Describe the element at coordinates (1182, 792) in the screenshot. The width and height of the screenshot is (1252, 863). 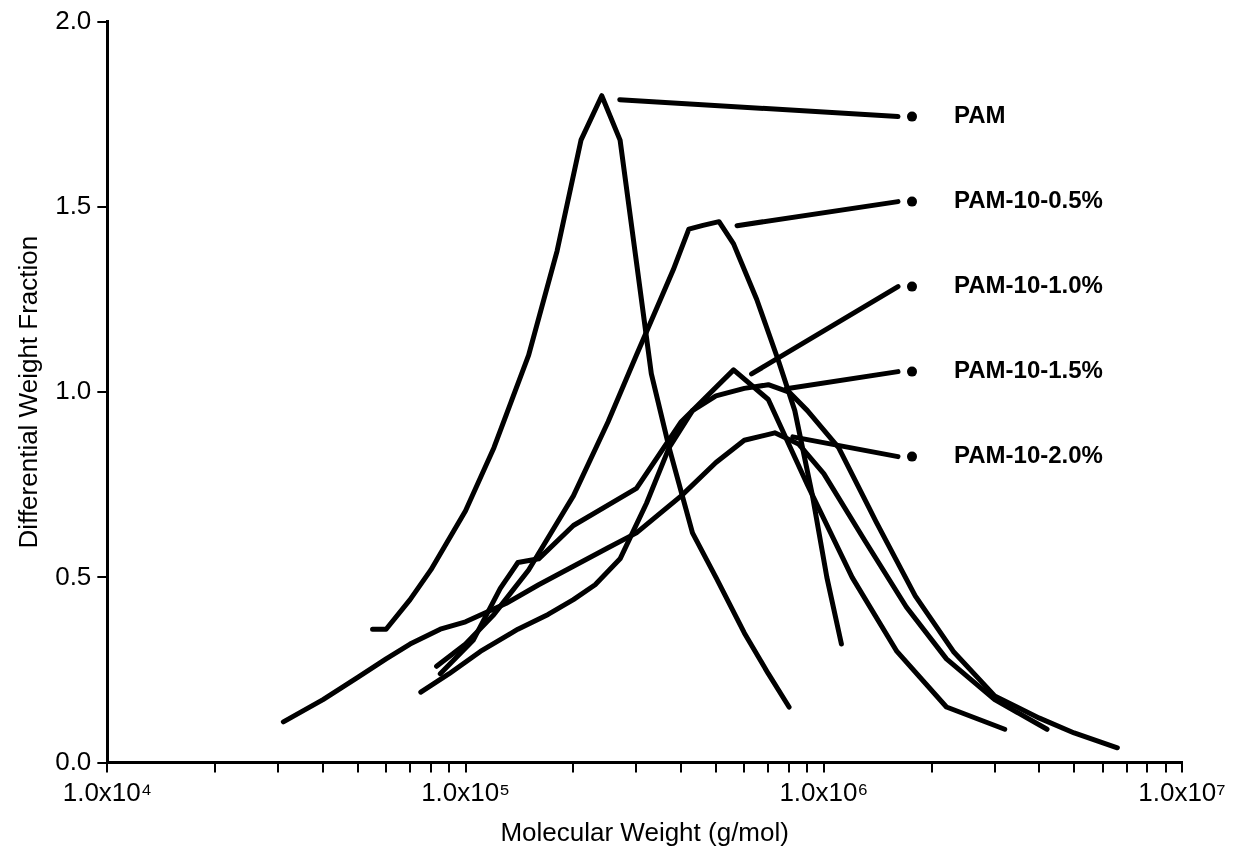
I see `x-tick-label: 1.0x10⁷` at that location.